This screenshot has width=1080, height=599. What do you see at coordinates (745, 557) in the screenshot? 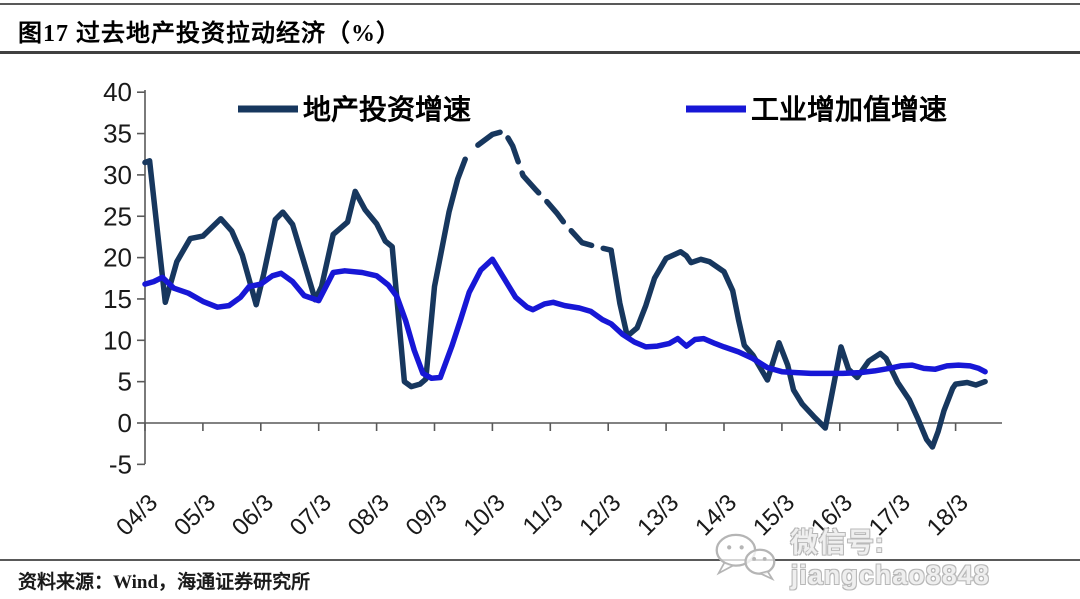
I see `wechat-icon` at bounding box center [745, 557].